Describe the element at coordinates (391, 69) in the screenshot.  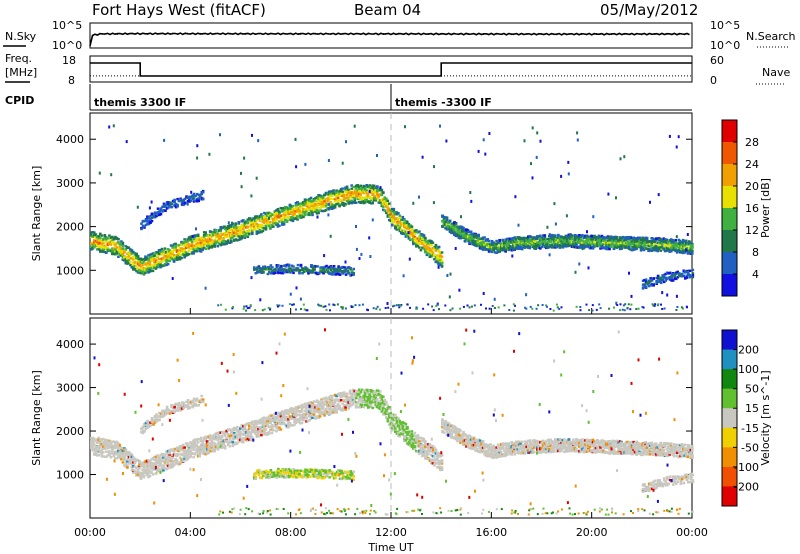
I see `frequency-series` at that location.